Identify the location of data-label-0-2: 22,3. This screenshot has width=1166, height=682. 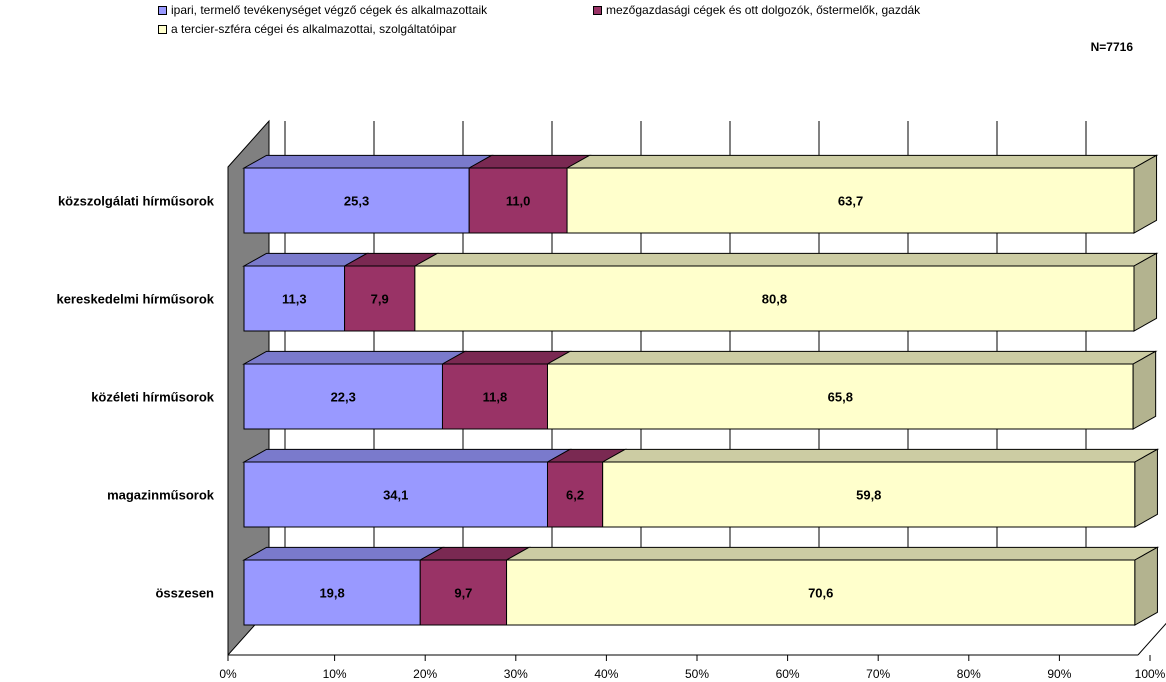
(343, 397).